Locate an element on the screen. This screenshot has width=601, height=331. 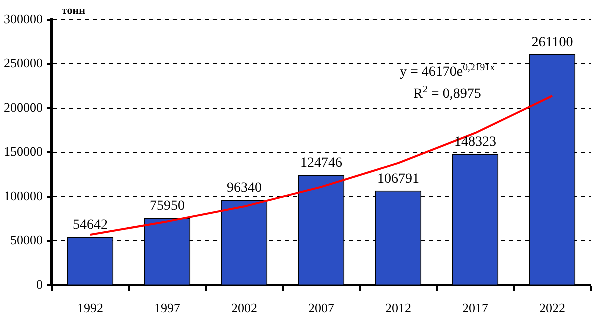
x-tick-label: 2022 is located at coordinates (553, 308).